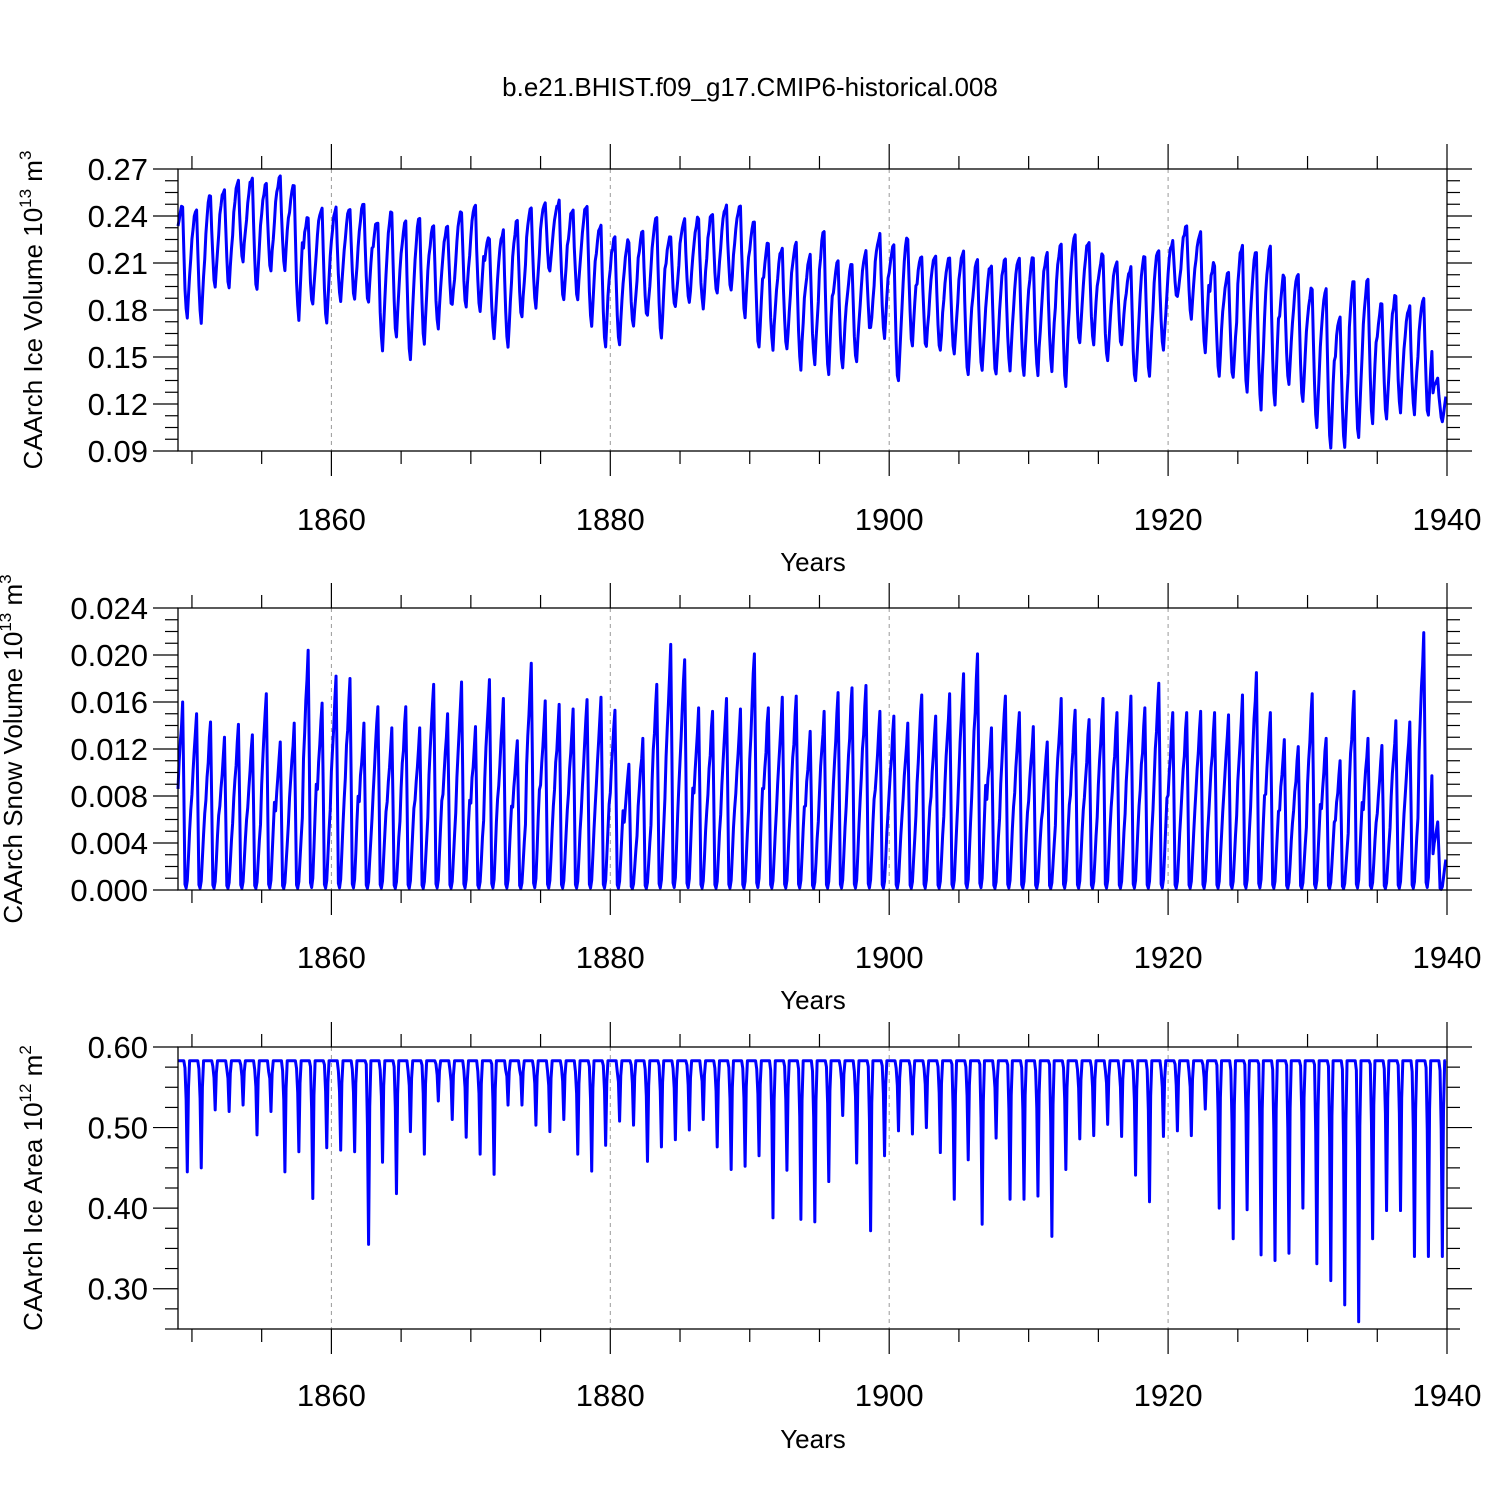 Image resolution: width=1500 pixels, height=1500 pixels. What do you see at coordinates (14, 778) in the screenshot?
I see `ylabel-text: CAArch Snow Volume 10` at bounding box center [14, 778].